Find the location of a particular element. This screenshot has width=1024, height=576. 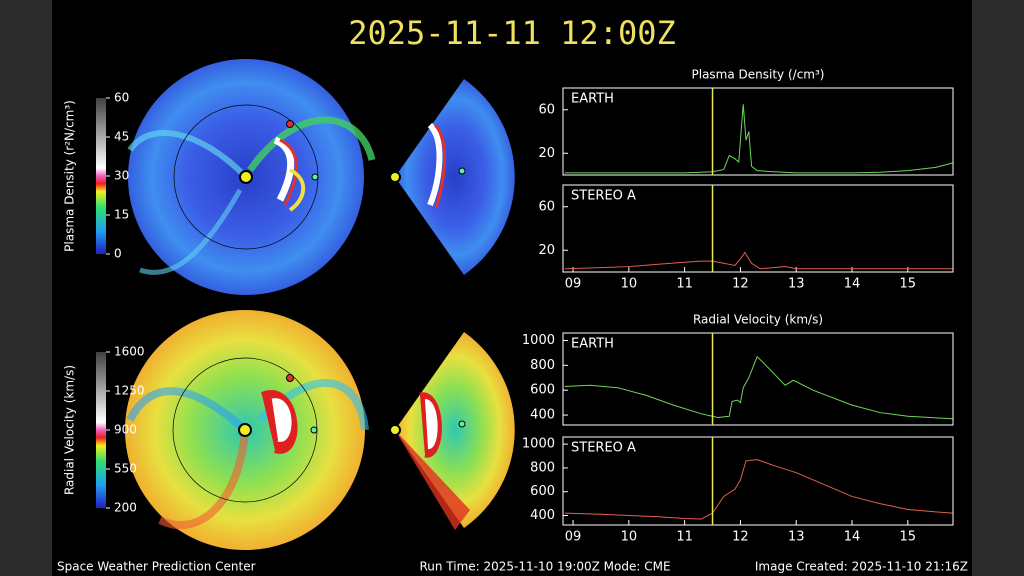

density-disk is located at coordinates (251, 177).